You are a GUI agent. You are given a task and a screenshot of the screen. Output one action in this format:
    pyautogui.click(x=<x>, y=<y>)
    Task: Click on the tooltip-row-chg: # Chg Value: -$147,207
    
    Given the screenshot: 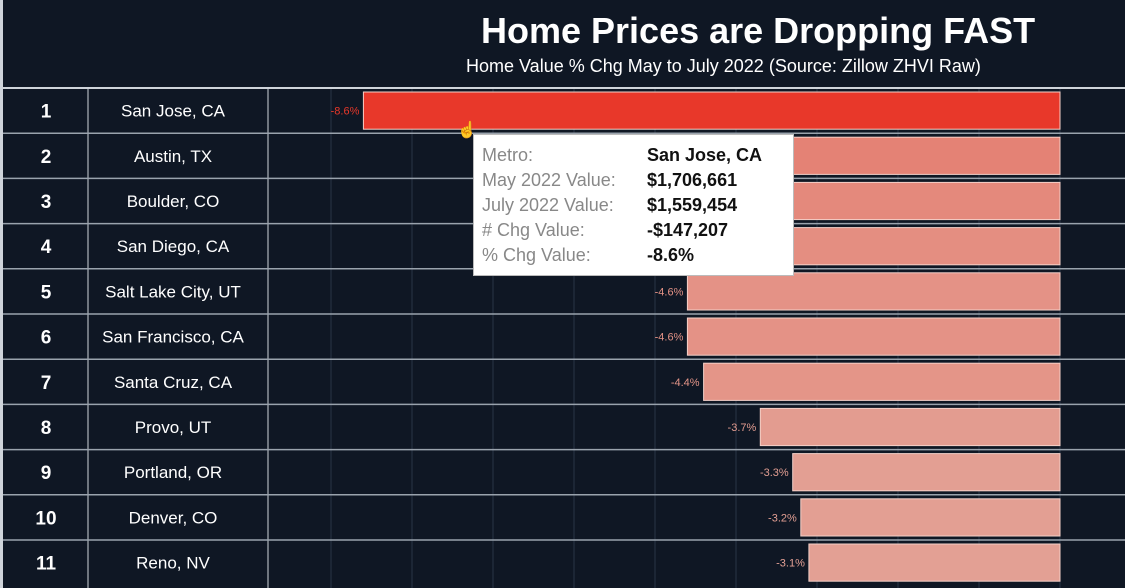 What is the action you would take?
    pyautogui.click(x=633, y=230)
    